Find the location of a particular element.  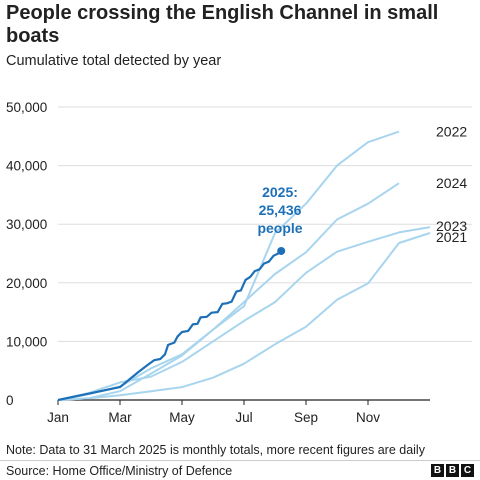

logo-letter-1: B is located at coordinates (437, 470).